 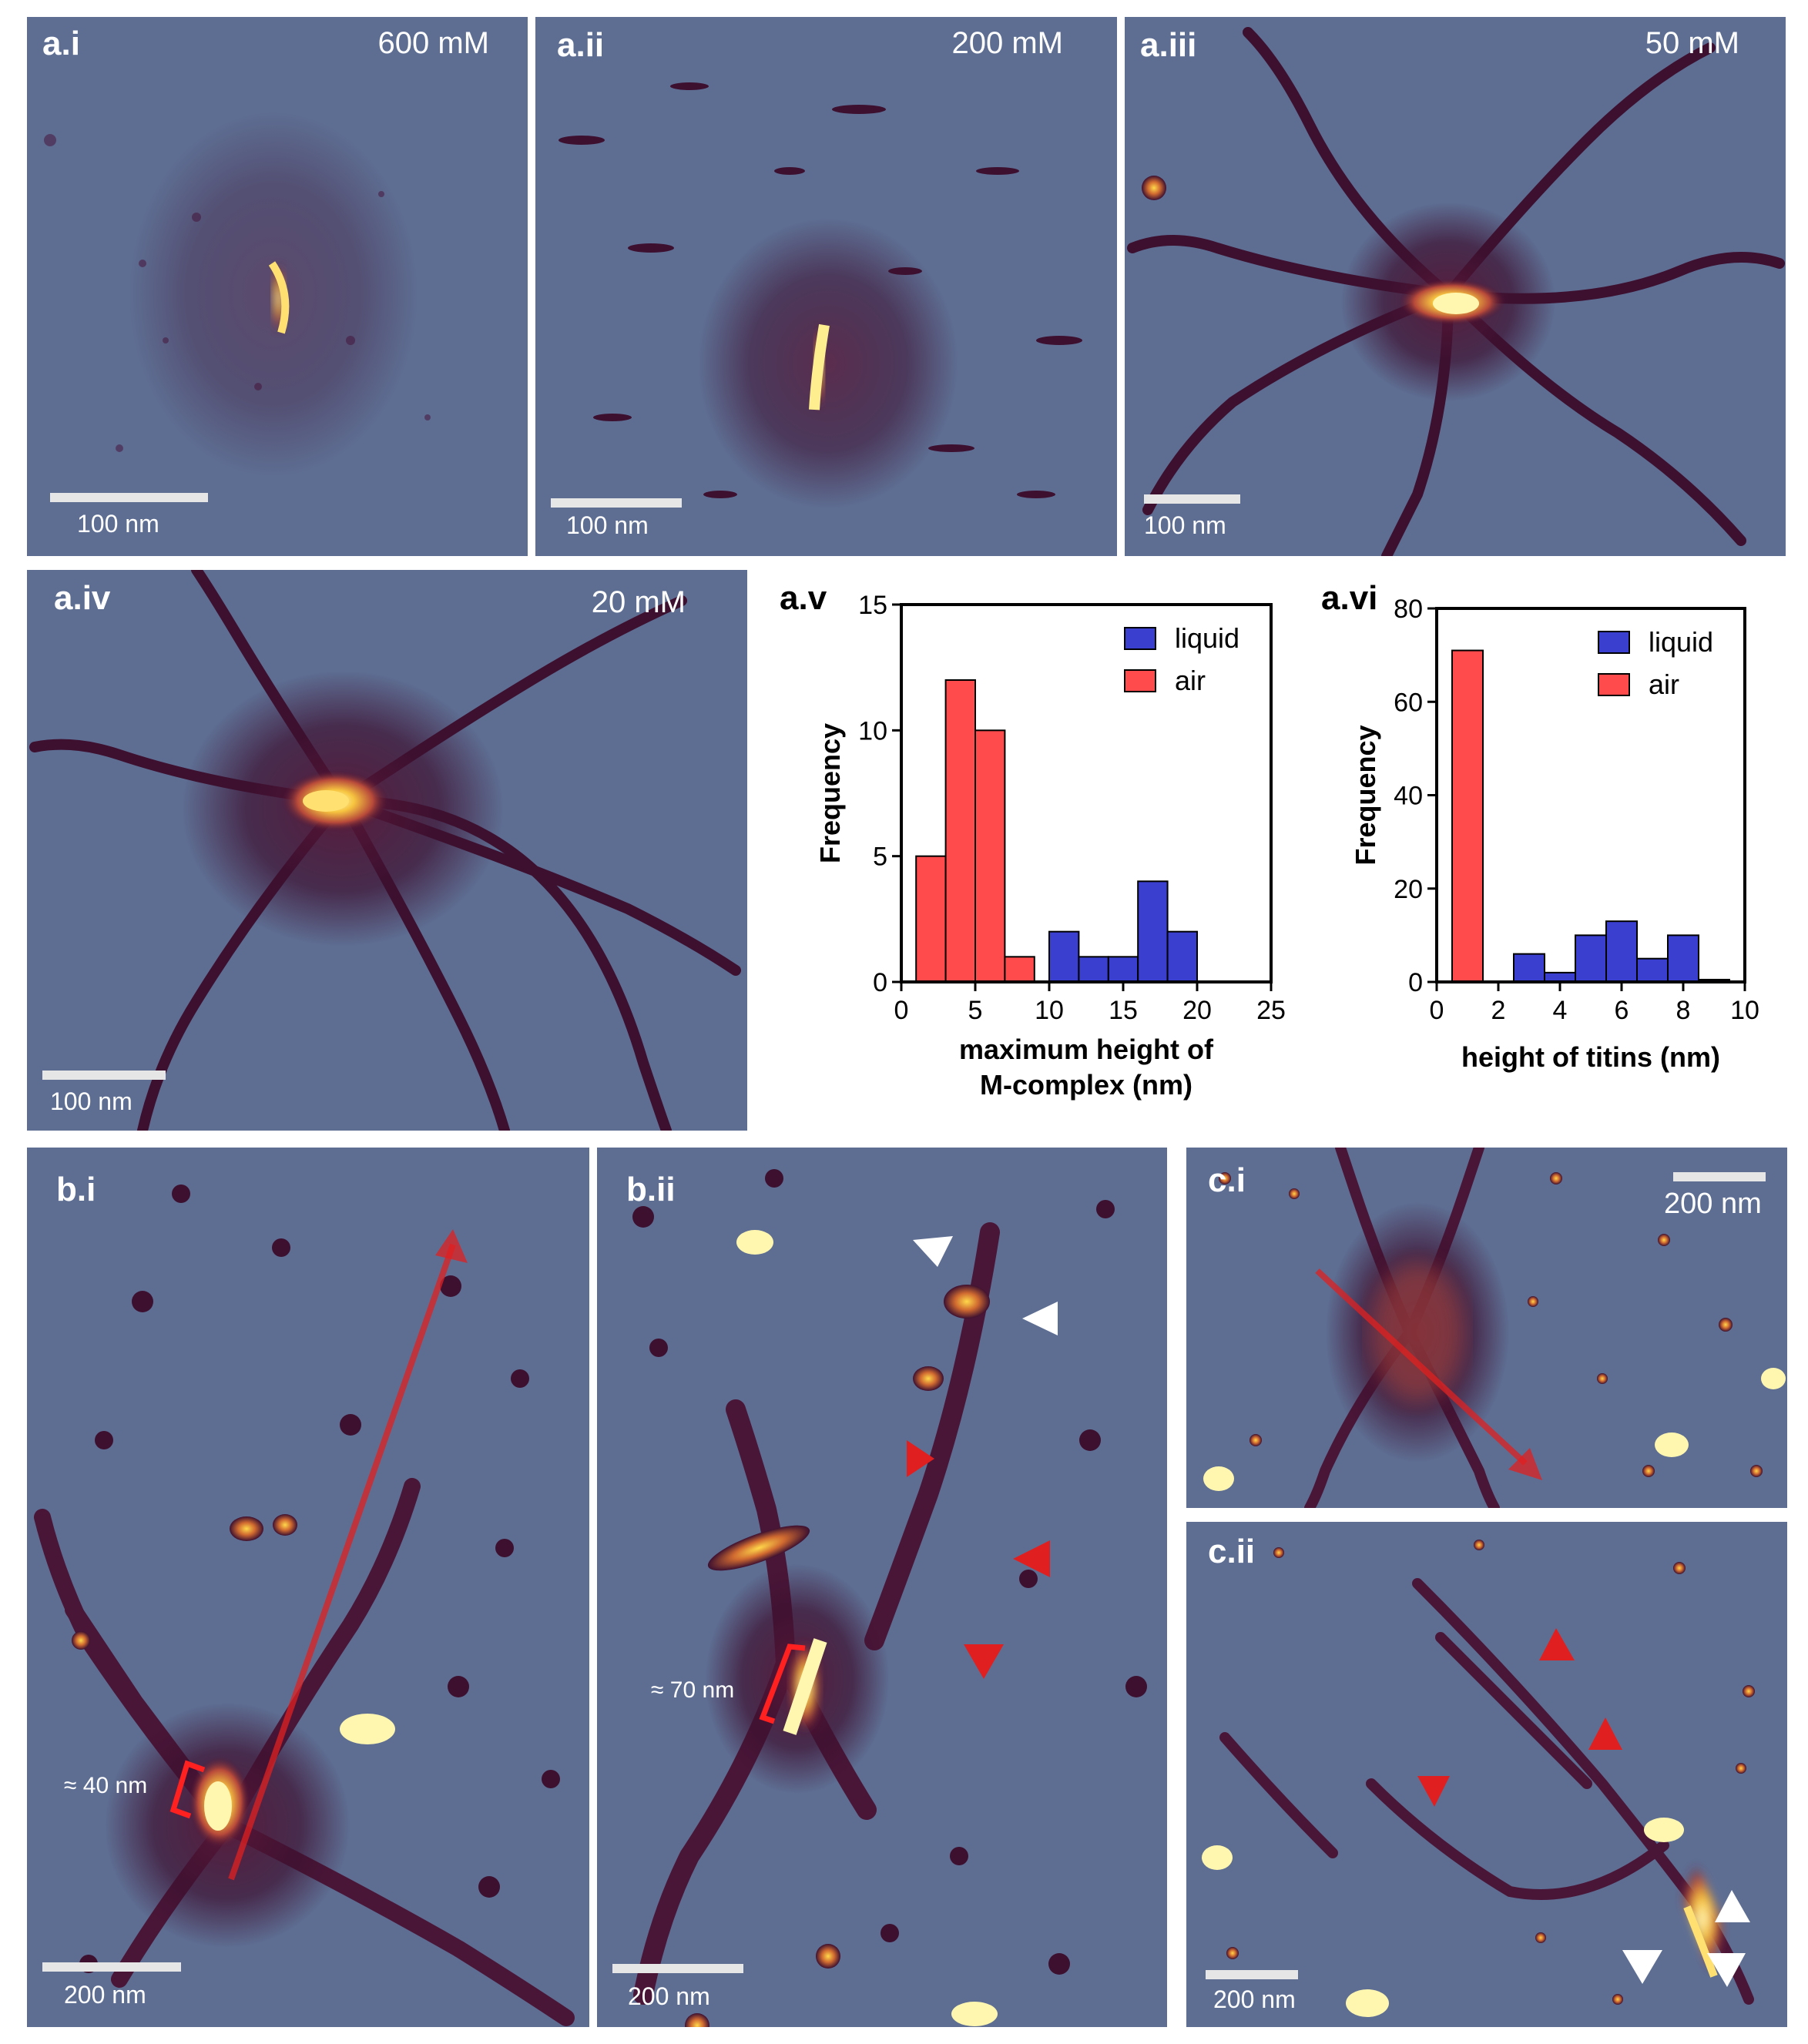 I want to click on x-tick-label: 6, so click(x=1622, y=1010).